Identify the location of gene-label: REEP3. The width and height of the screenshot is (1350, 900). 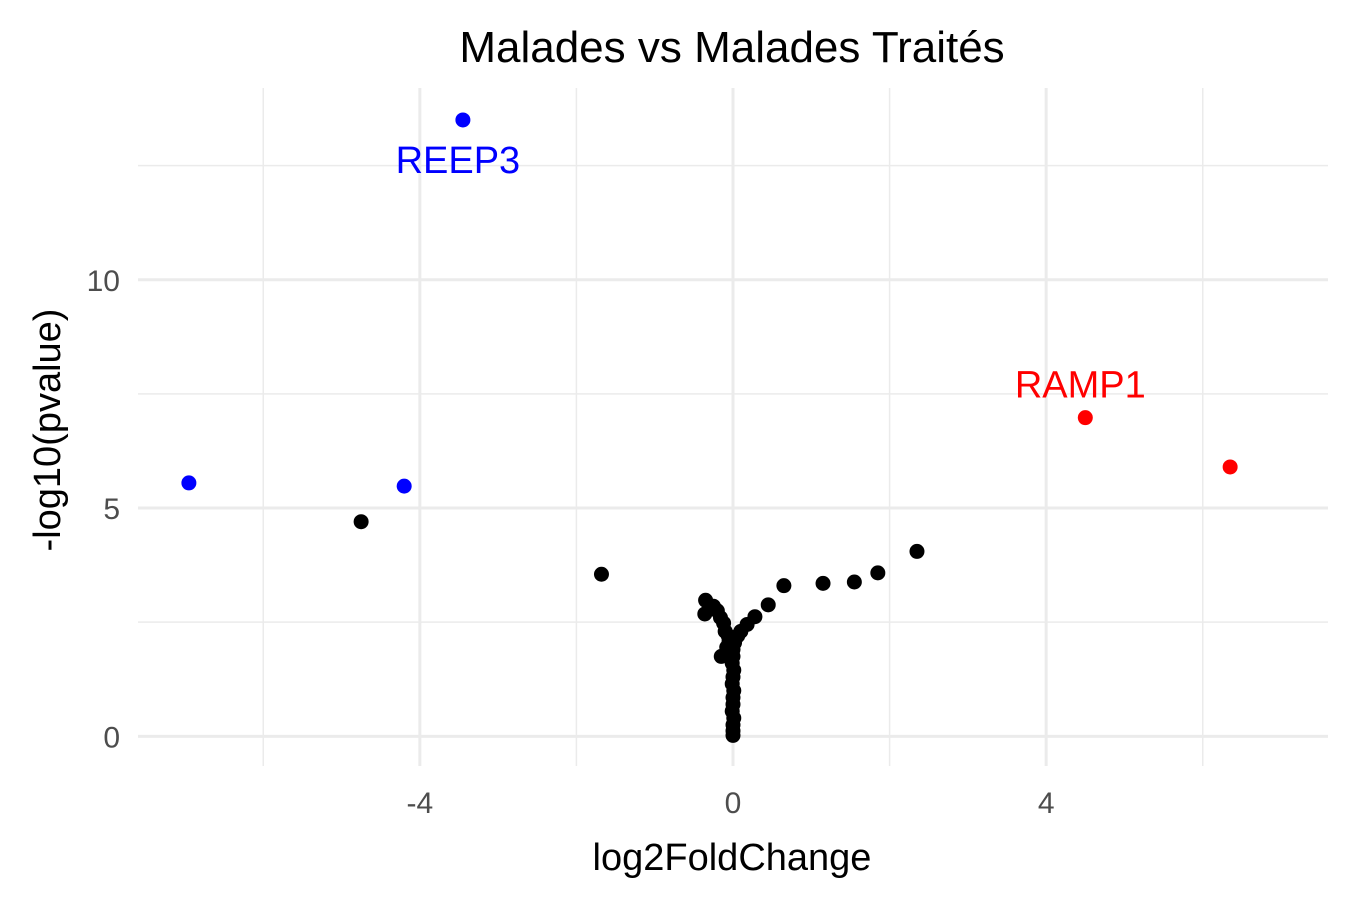
(458, 161).